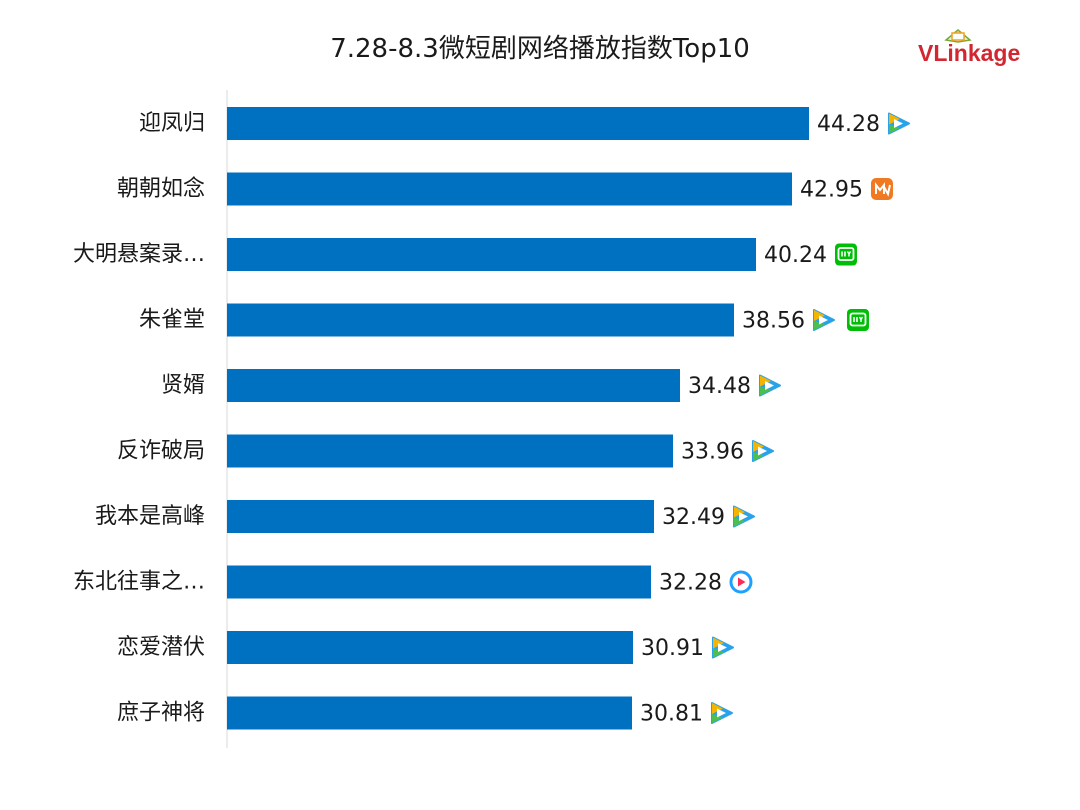  What do you see at coordinates (161, 451) in the screenshot?
I see `category-label: 反诈破局` at bounding box center [161, 451].